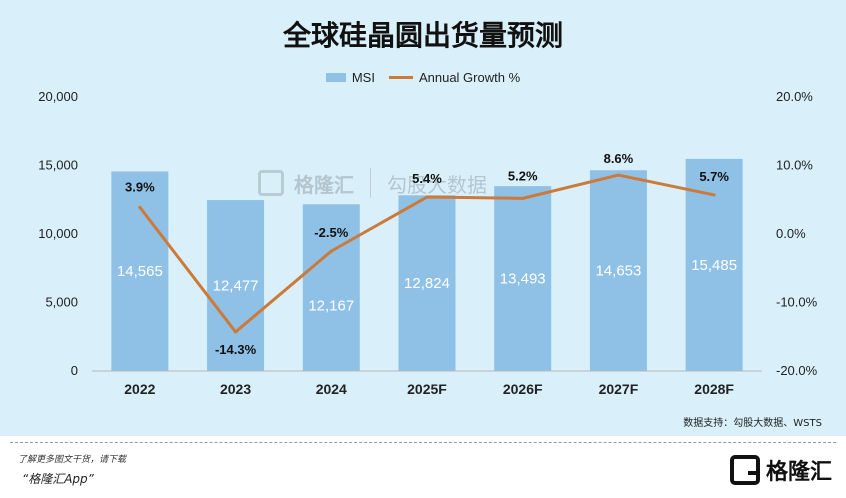  Describe the element at coordinates (797, 302) in the screenshot. I see `y-right-tick-label: -10.0%` at that location.